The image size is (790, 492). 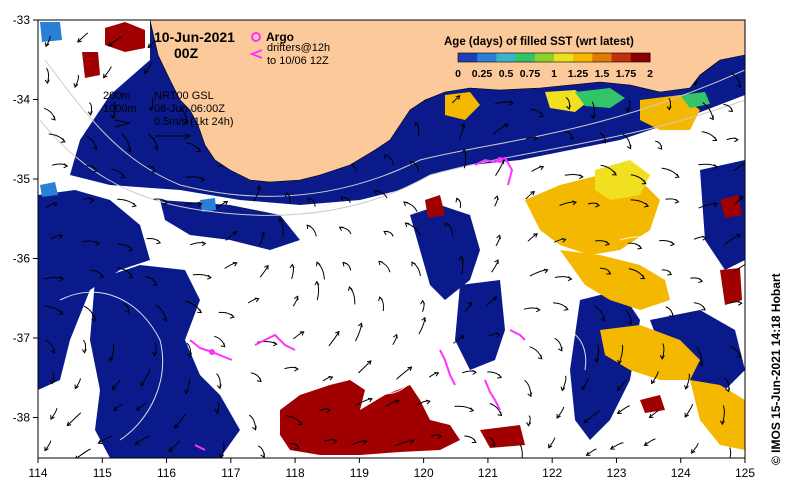 What do you see at coordinates (552, 473) in the screenshot?
I see `x-tick-label: 122` at bounding box center [552, 473].